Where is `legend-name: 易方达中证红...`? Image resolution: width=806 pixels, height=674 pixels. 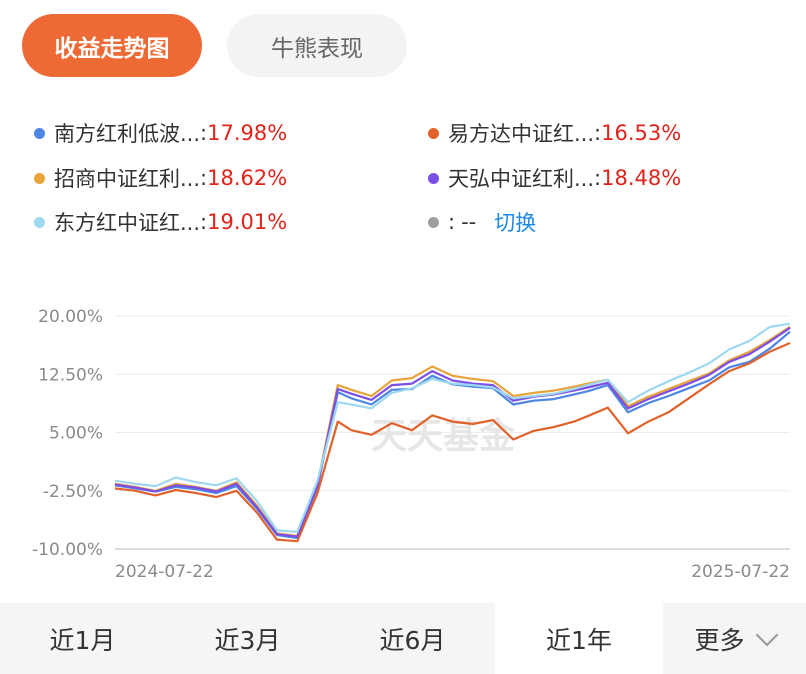 legend-name: 易方达中证红... is located at coordinates (521, 134).